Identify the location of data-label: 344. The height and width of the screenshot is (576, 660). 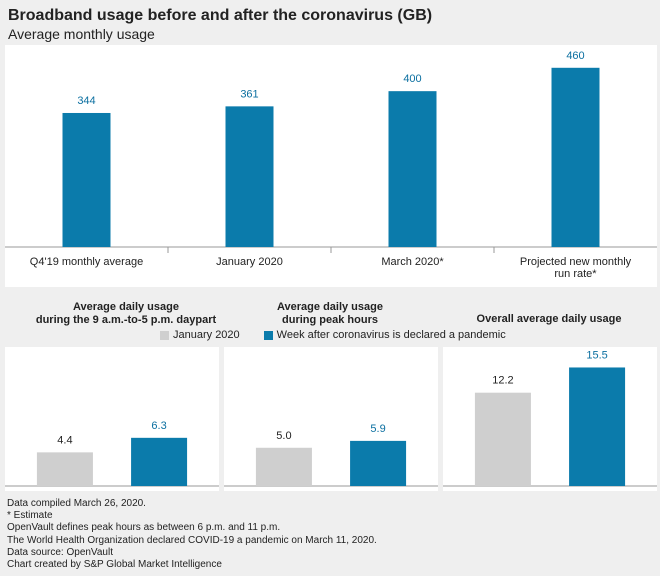
(86, 101).